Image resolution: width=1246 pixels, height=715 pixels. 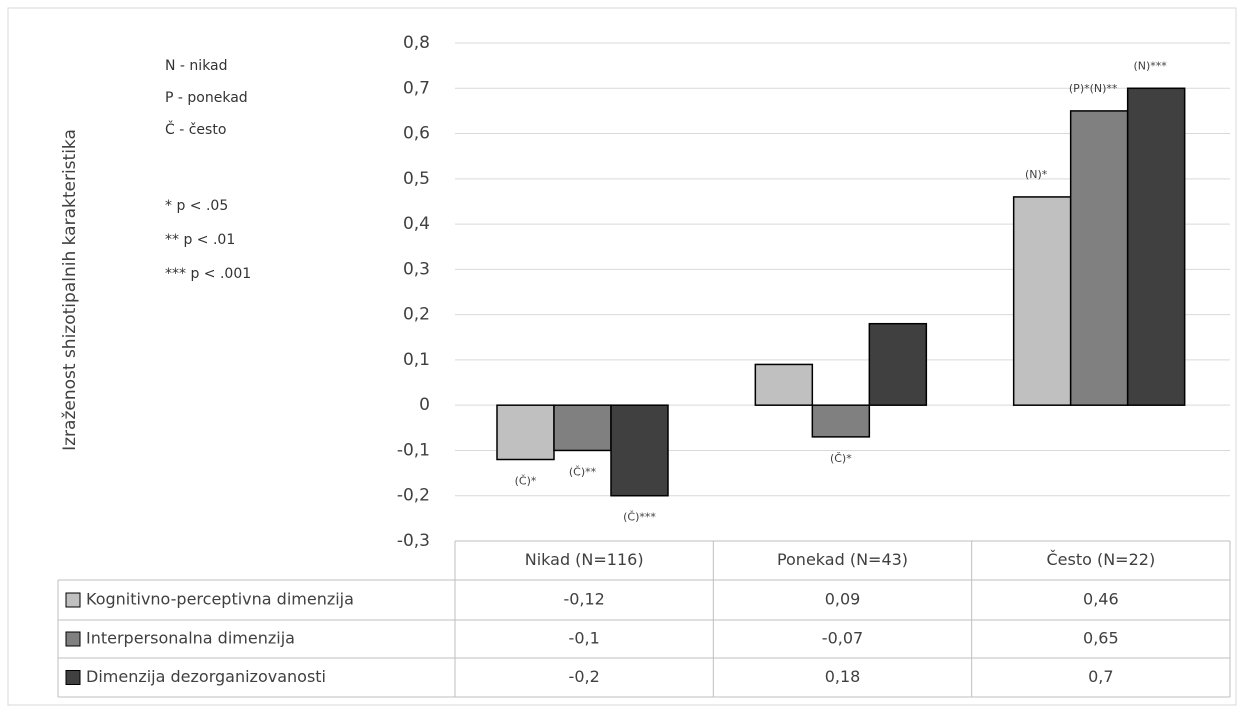 What do you see at coordinates (843, 676) in the screenshot?
I see `table-value: 0,18` at bounding box center [843, 676].